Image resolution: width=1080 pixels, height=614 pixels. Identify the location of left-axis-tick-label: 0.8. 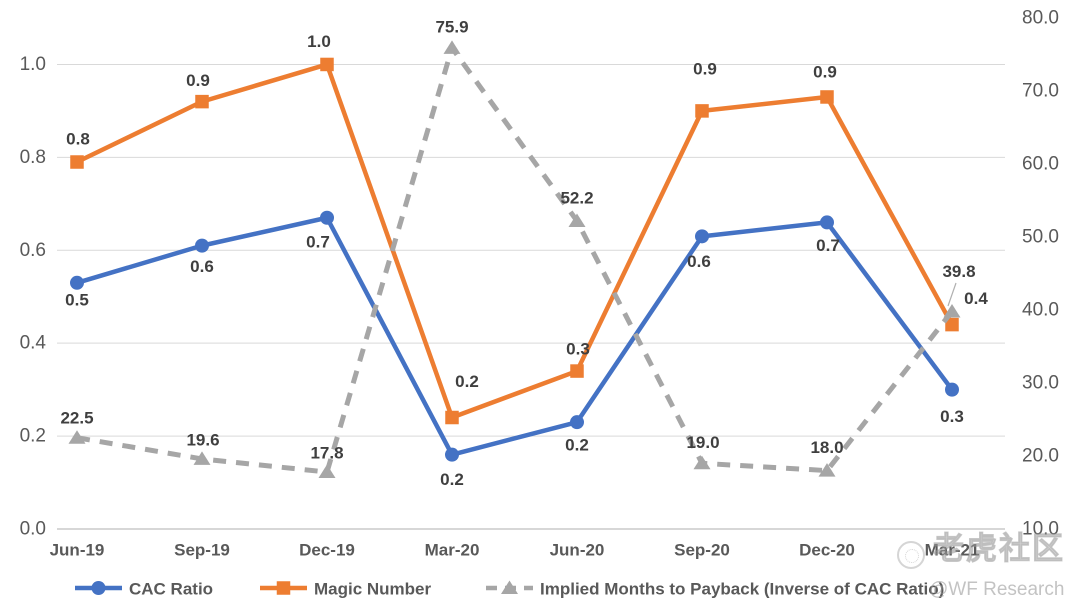
(33, 157).